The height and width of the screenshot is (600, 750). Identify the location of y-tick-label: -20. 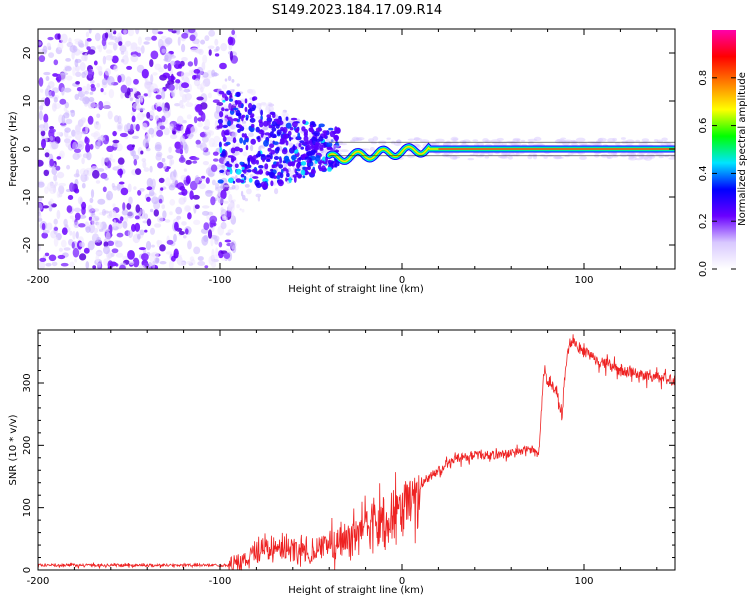
(27, 245).